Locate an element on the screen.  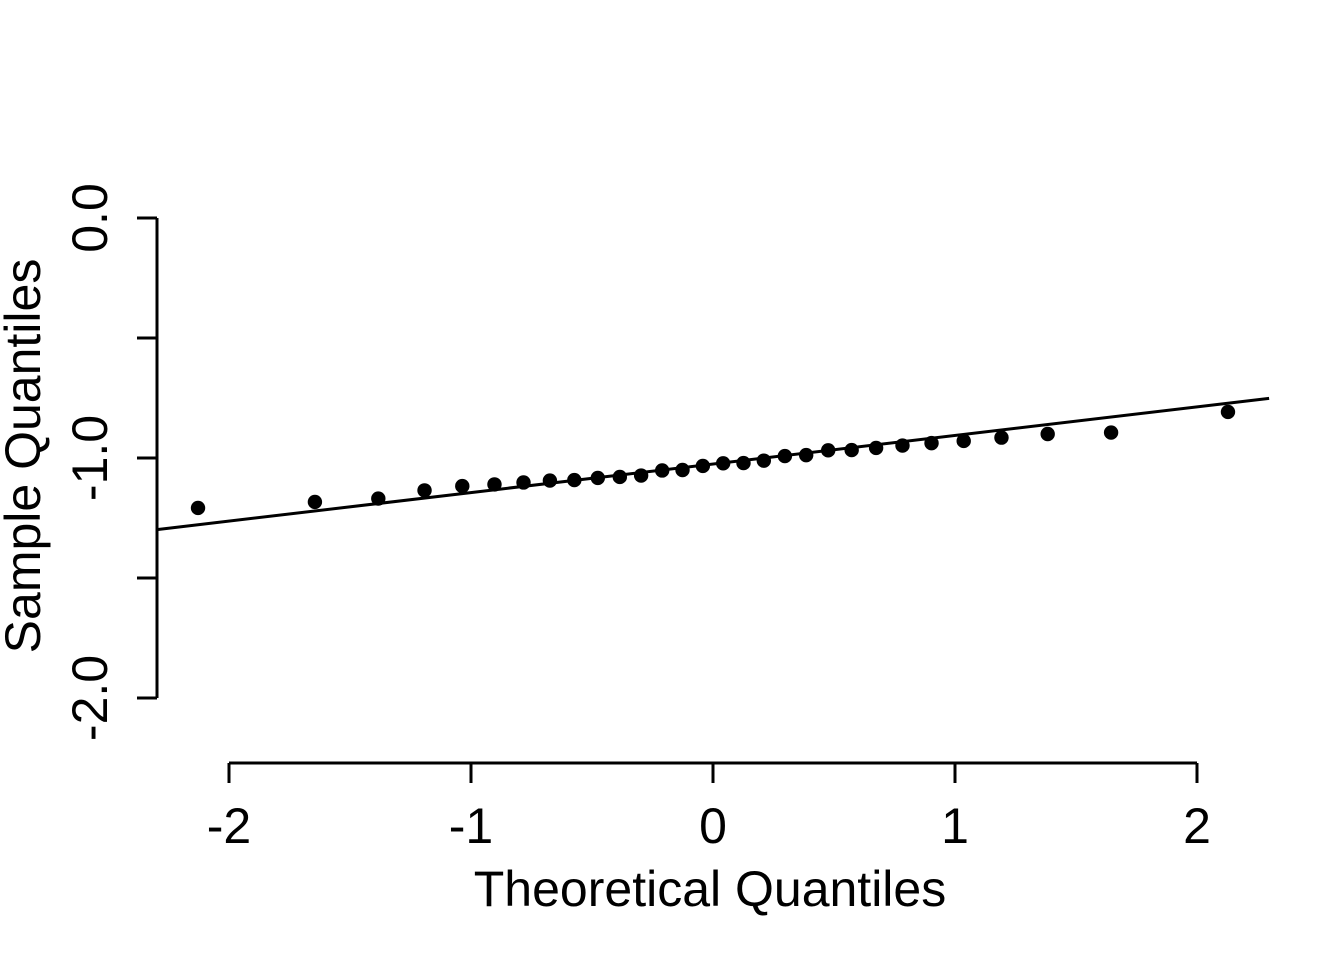
x-tick-label: 1 is located at coordinates (955, 826).